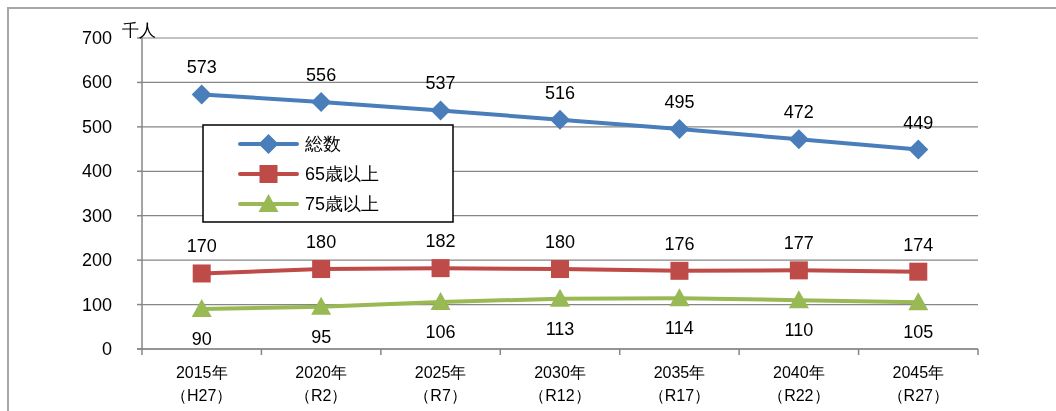 Image resolution: width=1056 pixels, height=411 pixels. What do you see at coordinates (440, 241) in the screenshot?
I see `data-label: 182` at bounding box center [440, 241].